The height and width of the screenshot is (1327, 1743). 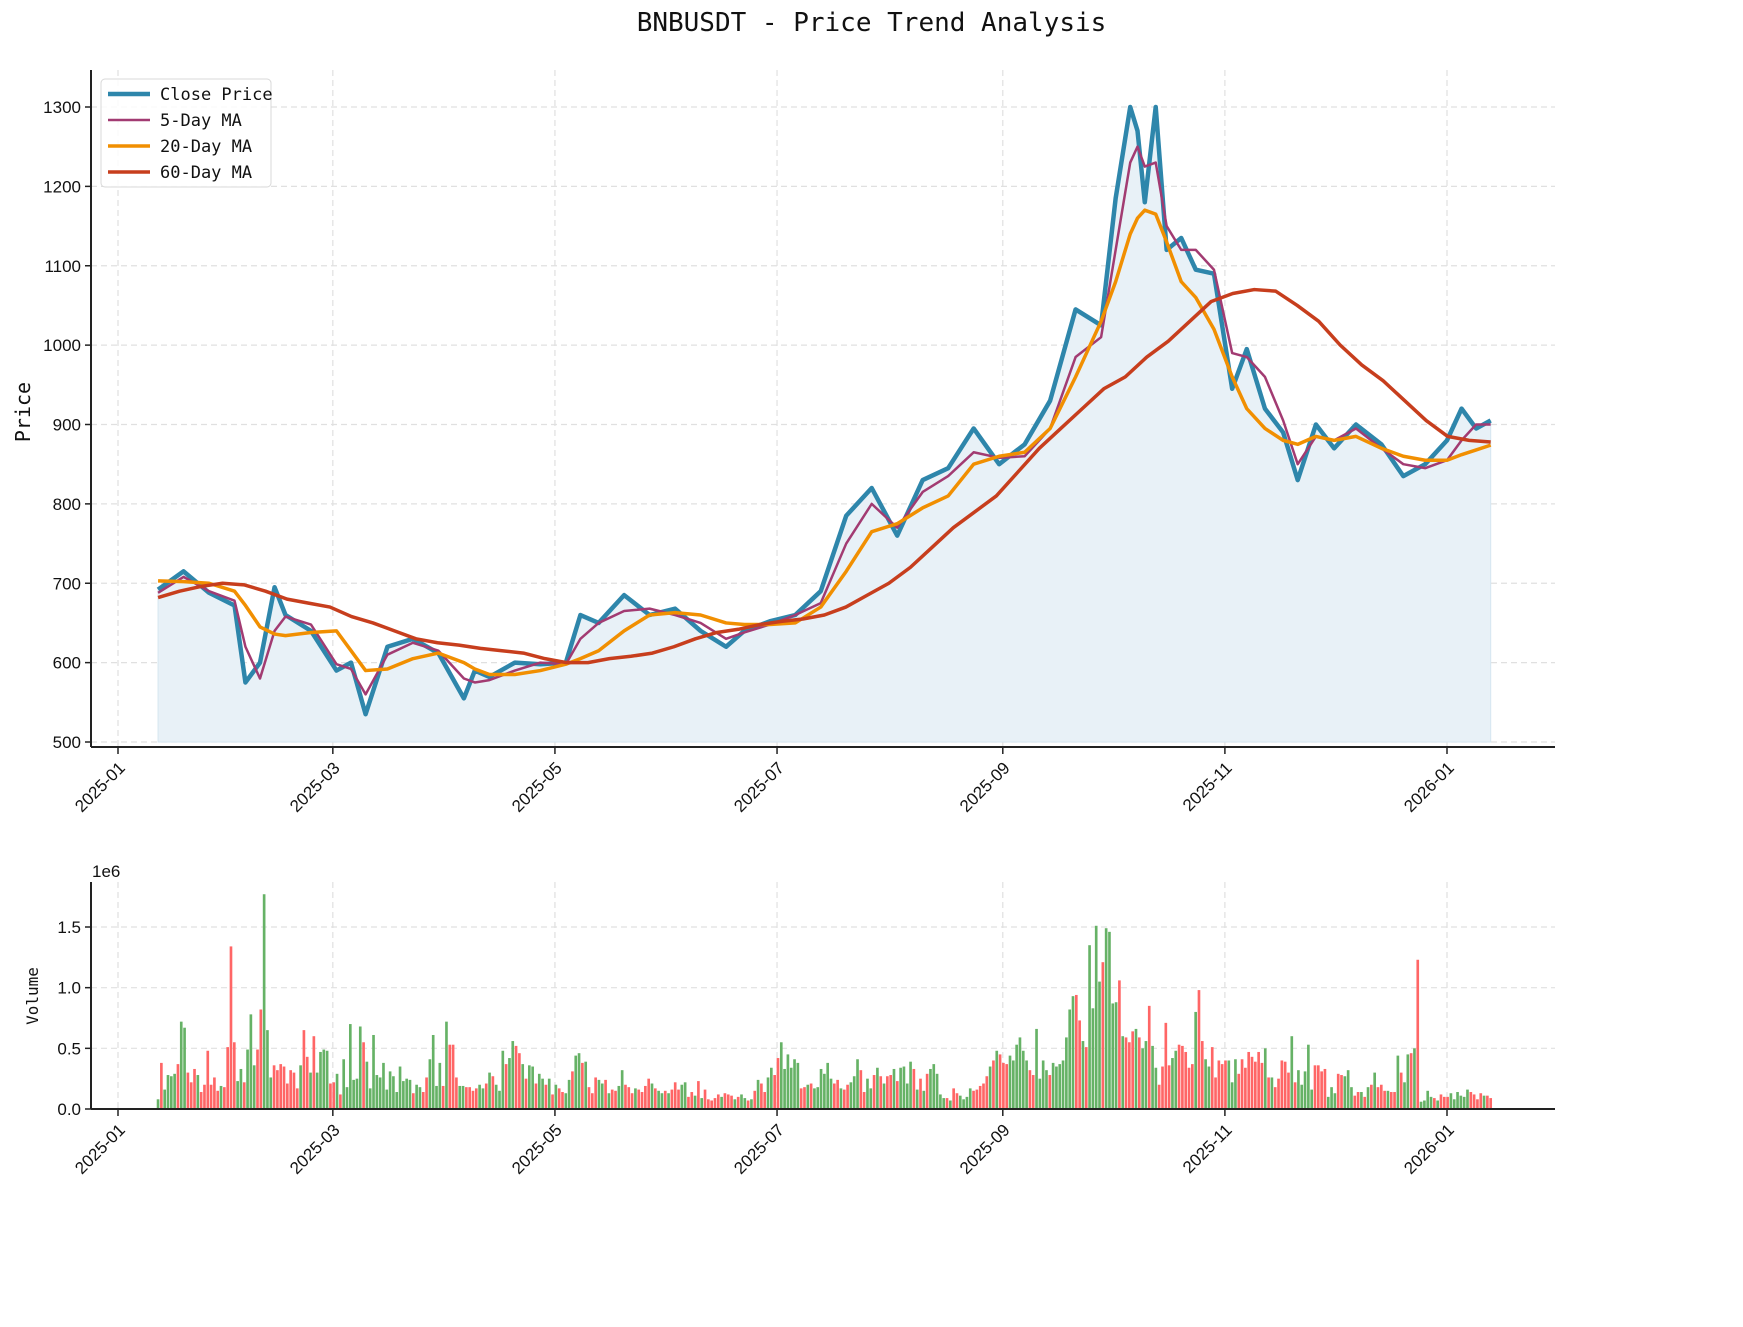 I want to click on svg-text: Price, so click(x=23, y=412).